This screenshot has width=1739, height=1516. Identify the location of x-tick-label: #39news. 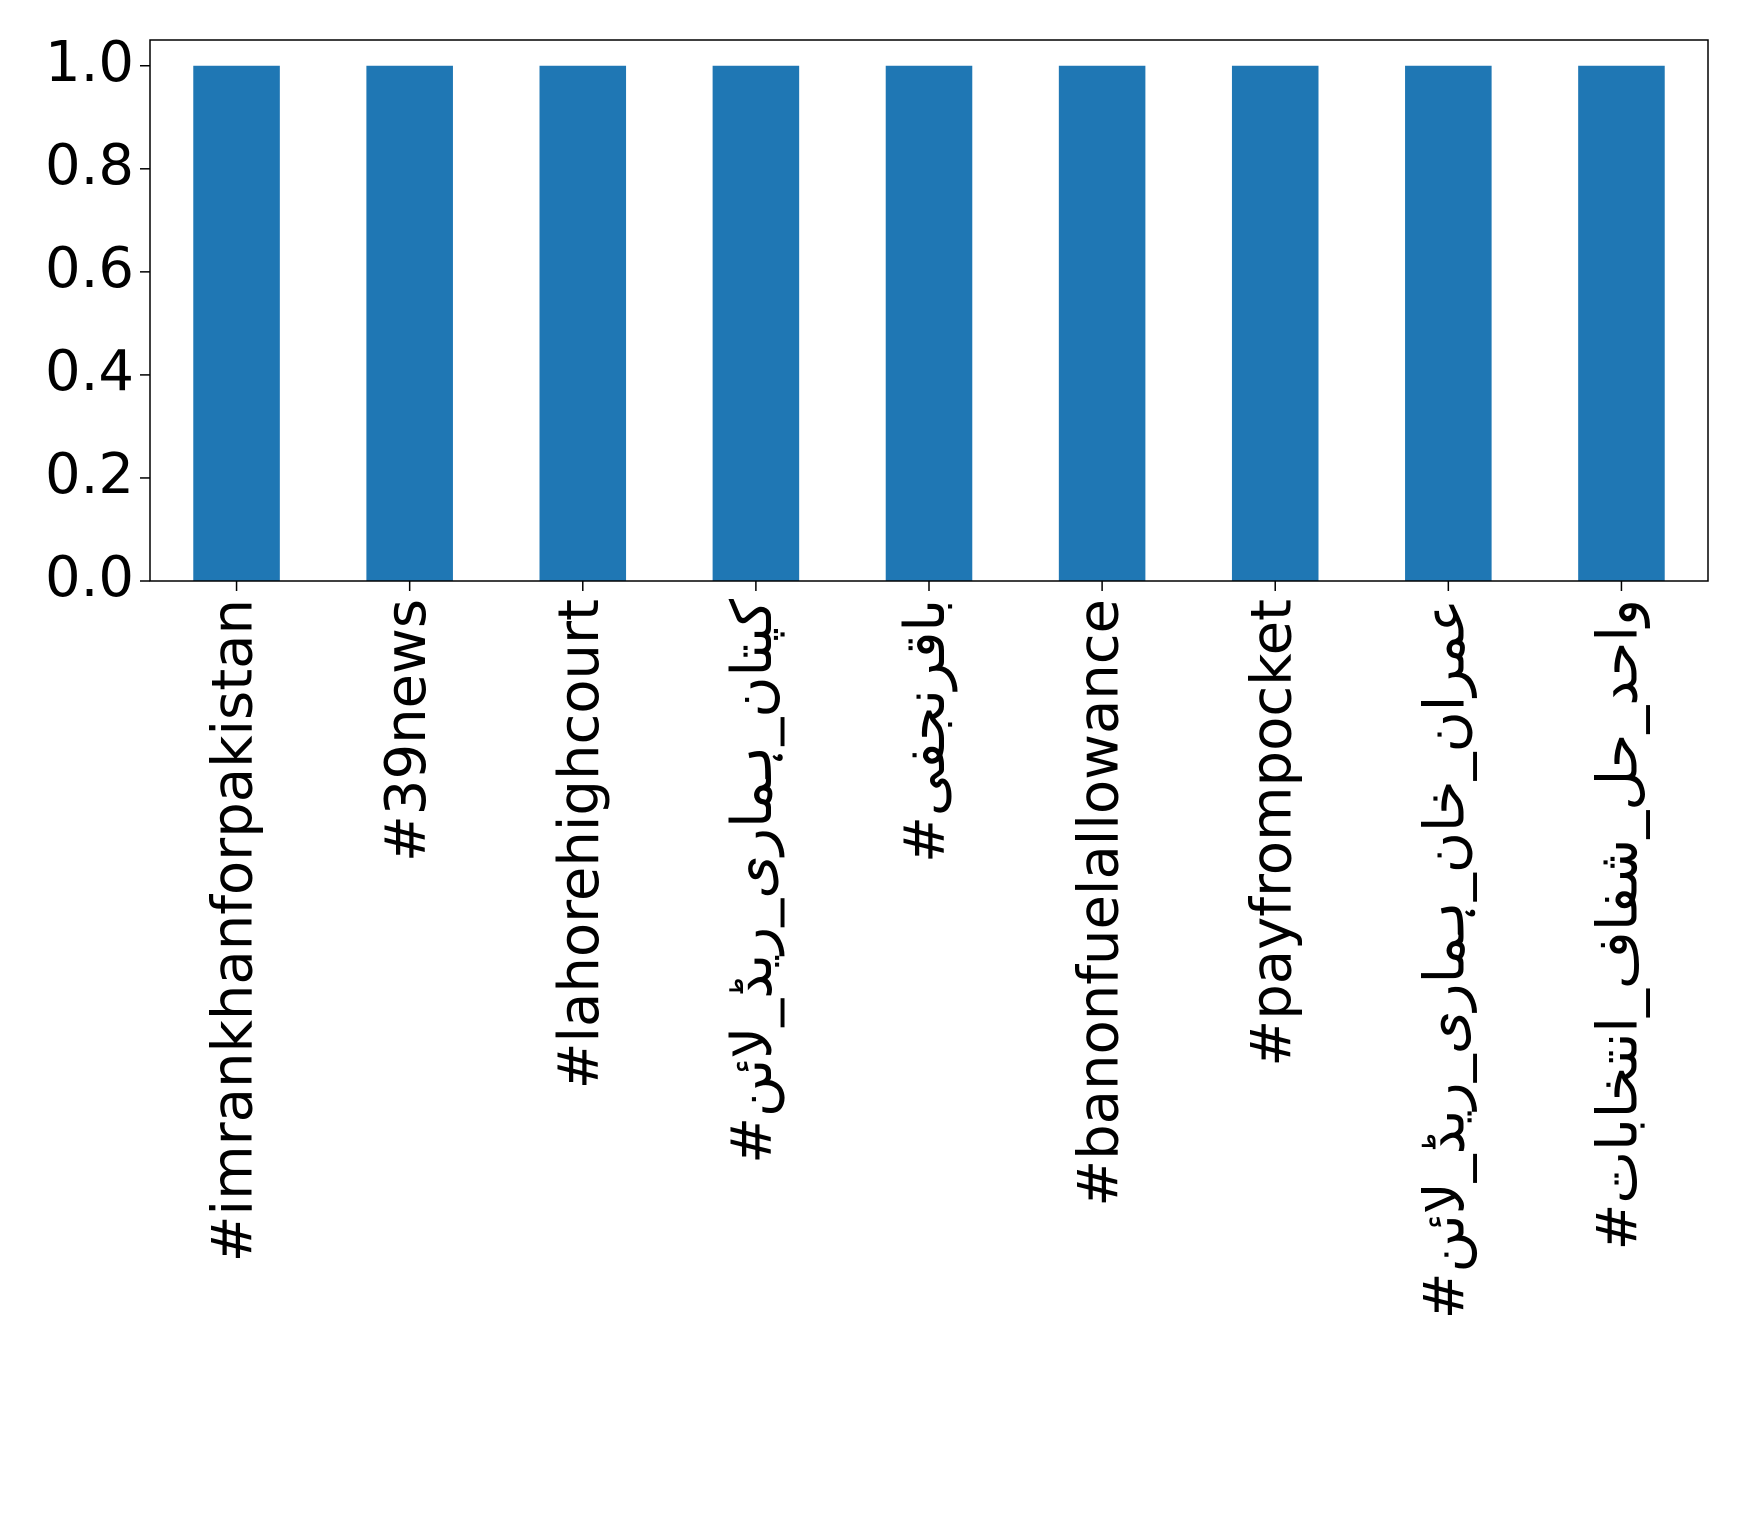
(406, 730).